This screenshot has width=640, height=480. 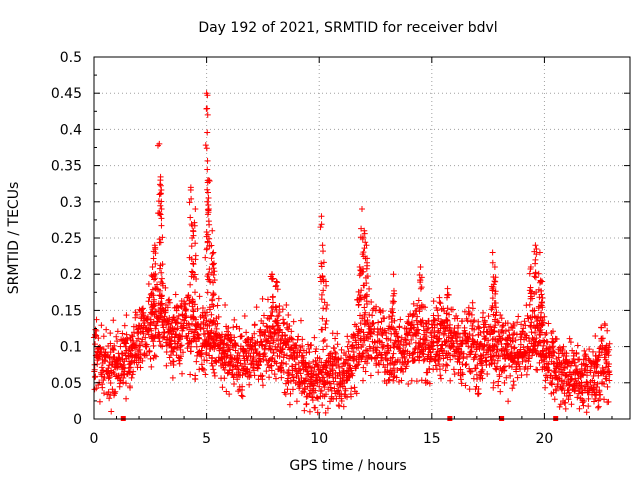 I want to click on y-tick-label: 0.4, so click(x=71, y=130).